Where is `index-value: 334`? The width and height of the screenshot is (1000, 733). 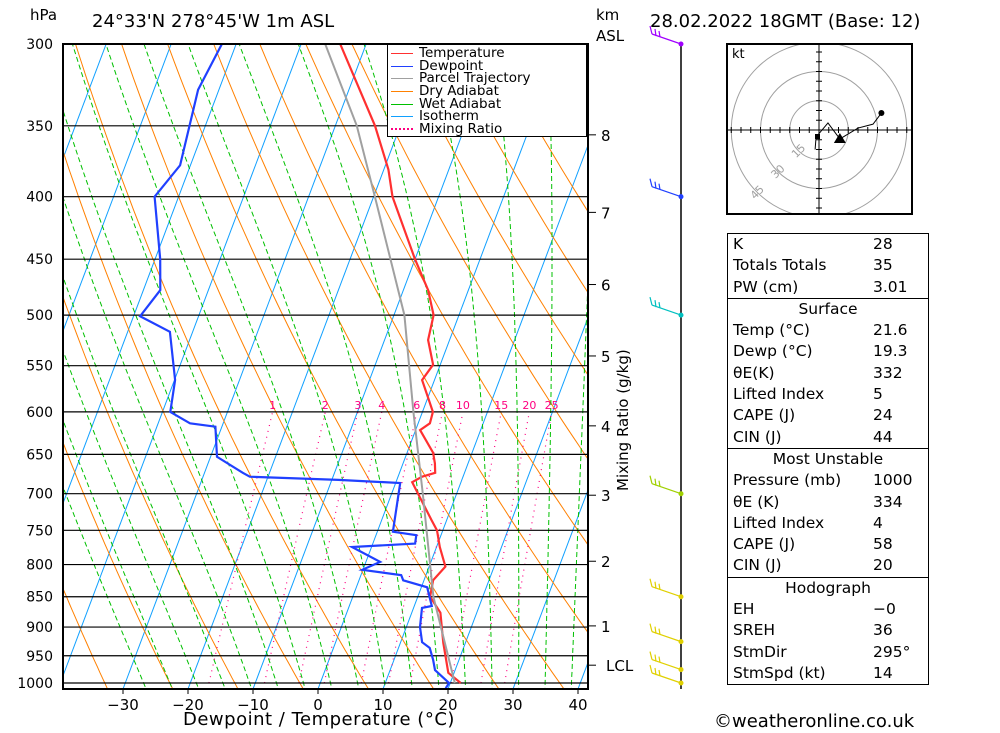 index-value: 334 is located at coordinates (888, 501).